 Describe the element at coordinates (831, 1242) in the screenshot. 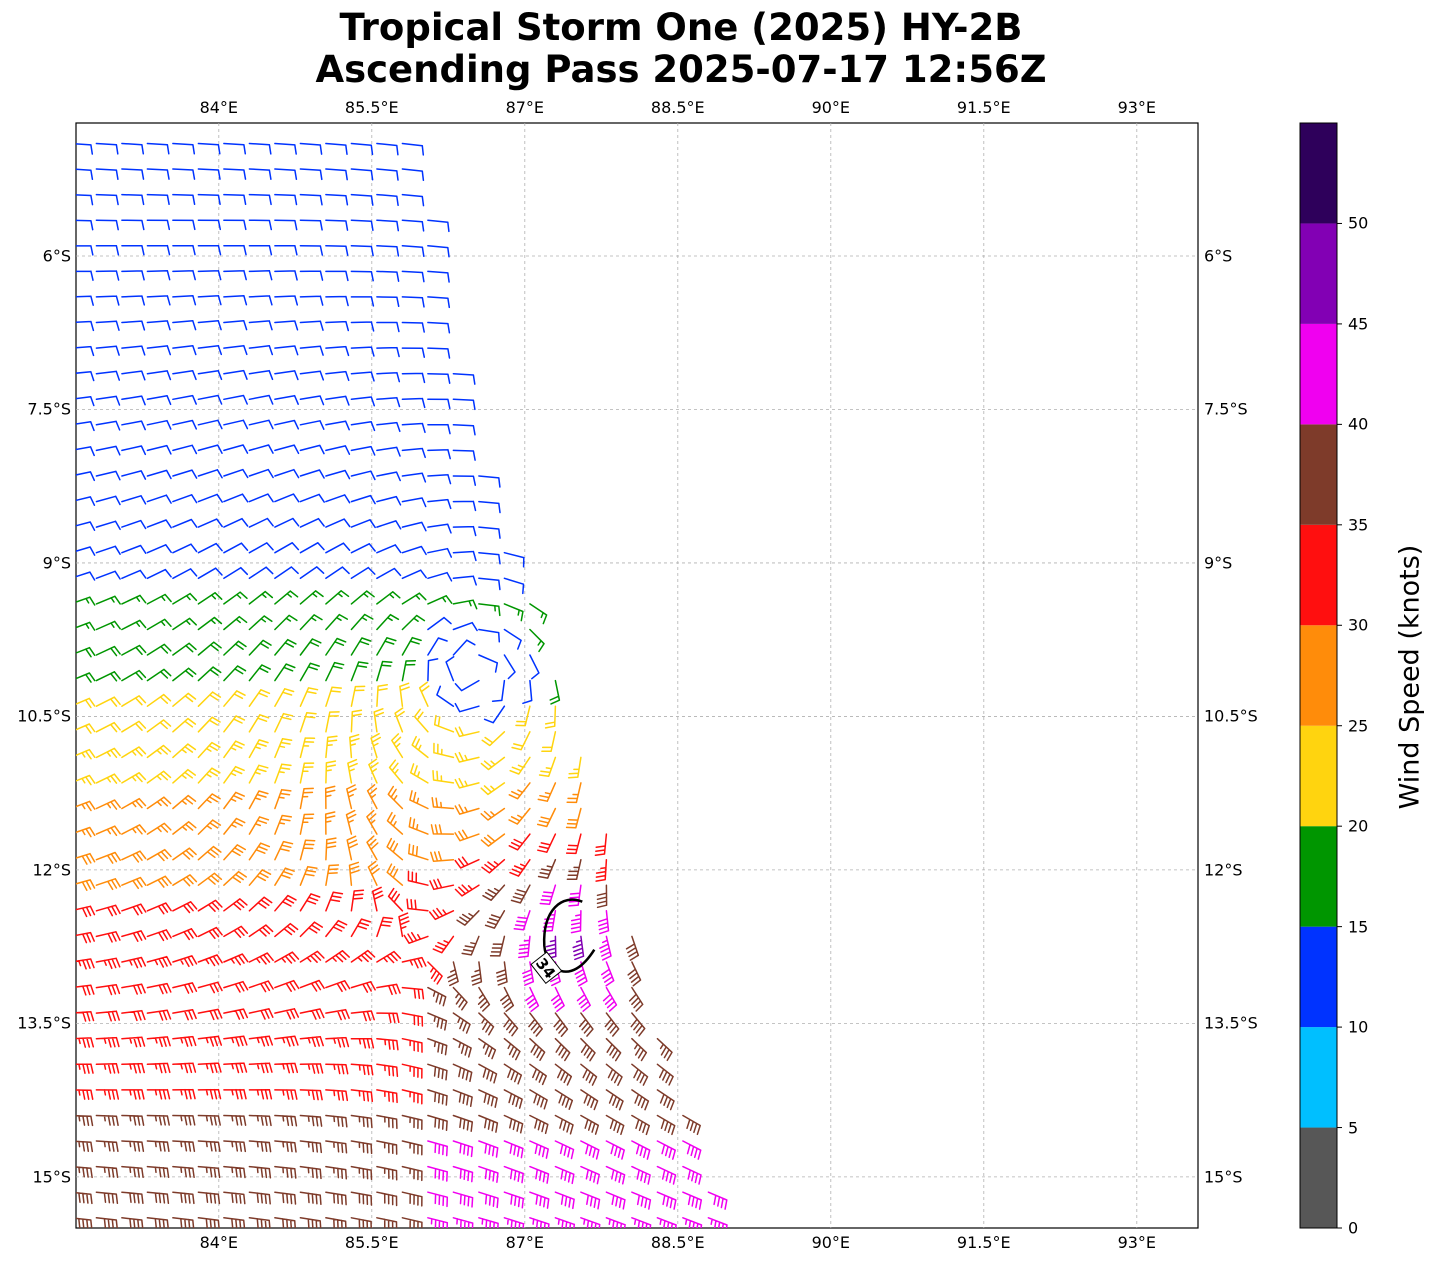

I see `lon-tick-label-bottom: 90°E` at that location.